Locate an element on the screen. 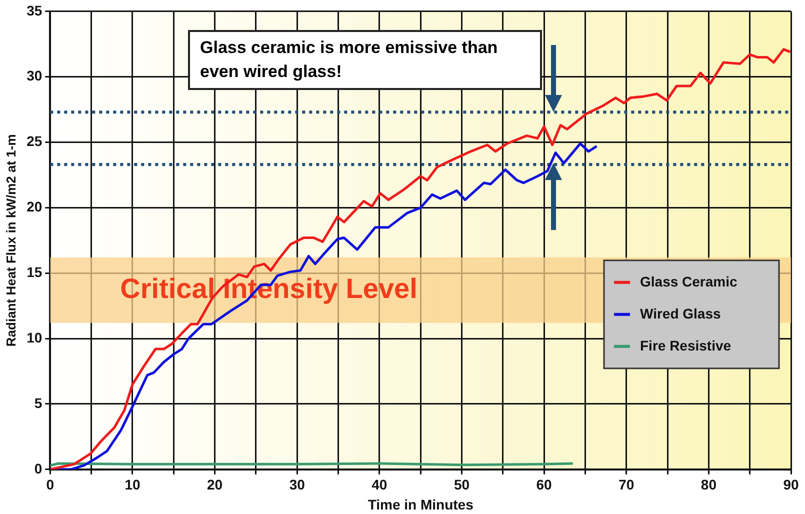 The width and height of the screenshot is (805, 514). x-tick-label: 0 is located at coordinates (50, 484).